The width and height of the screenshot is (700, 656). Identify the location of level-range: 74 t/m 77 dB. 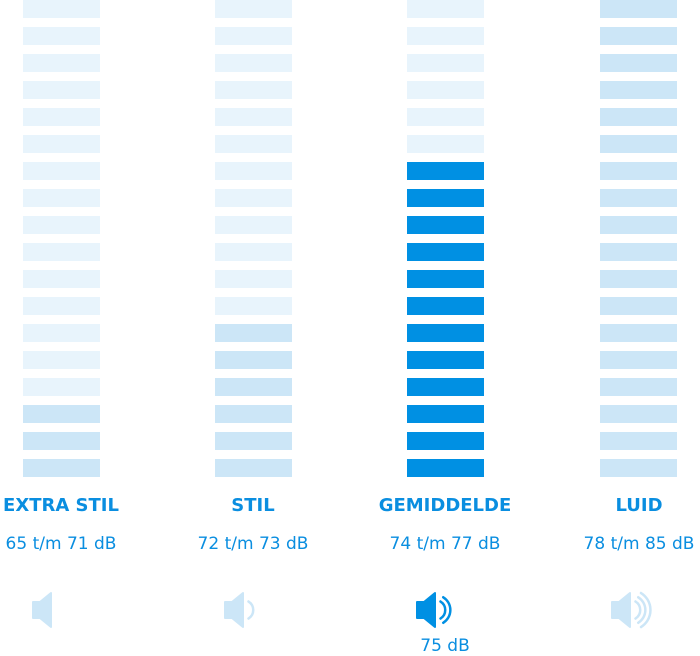
(445, 544).